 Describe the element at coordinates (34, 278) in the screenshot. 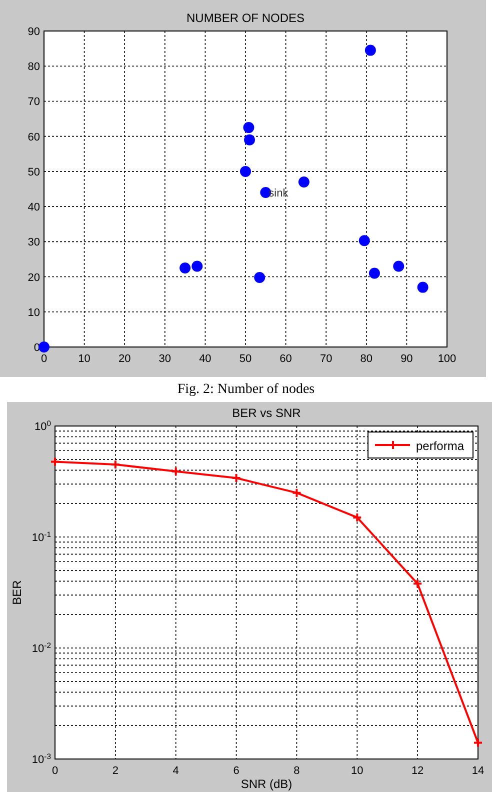

I see `y-tick-label: 20` at that location.